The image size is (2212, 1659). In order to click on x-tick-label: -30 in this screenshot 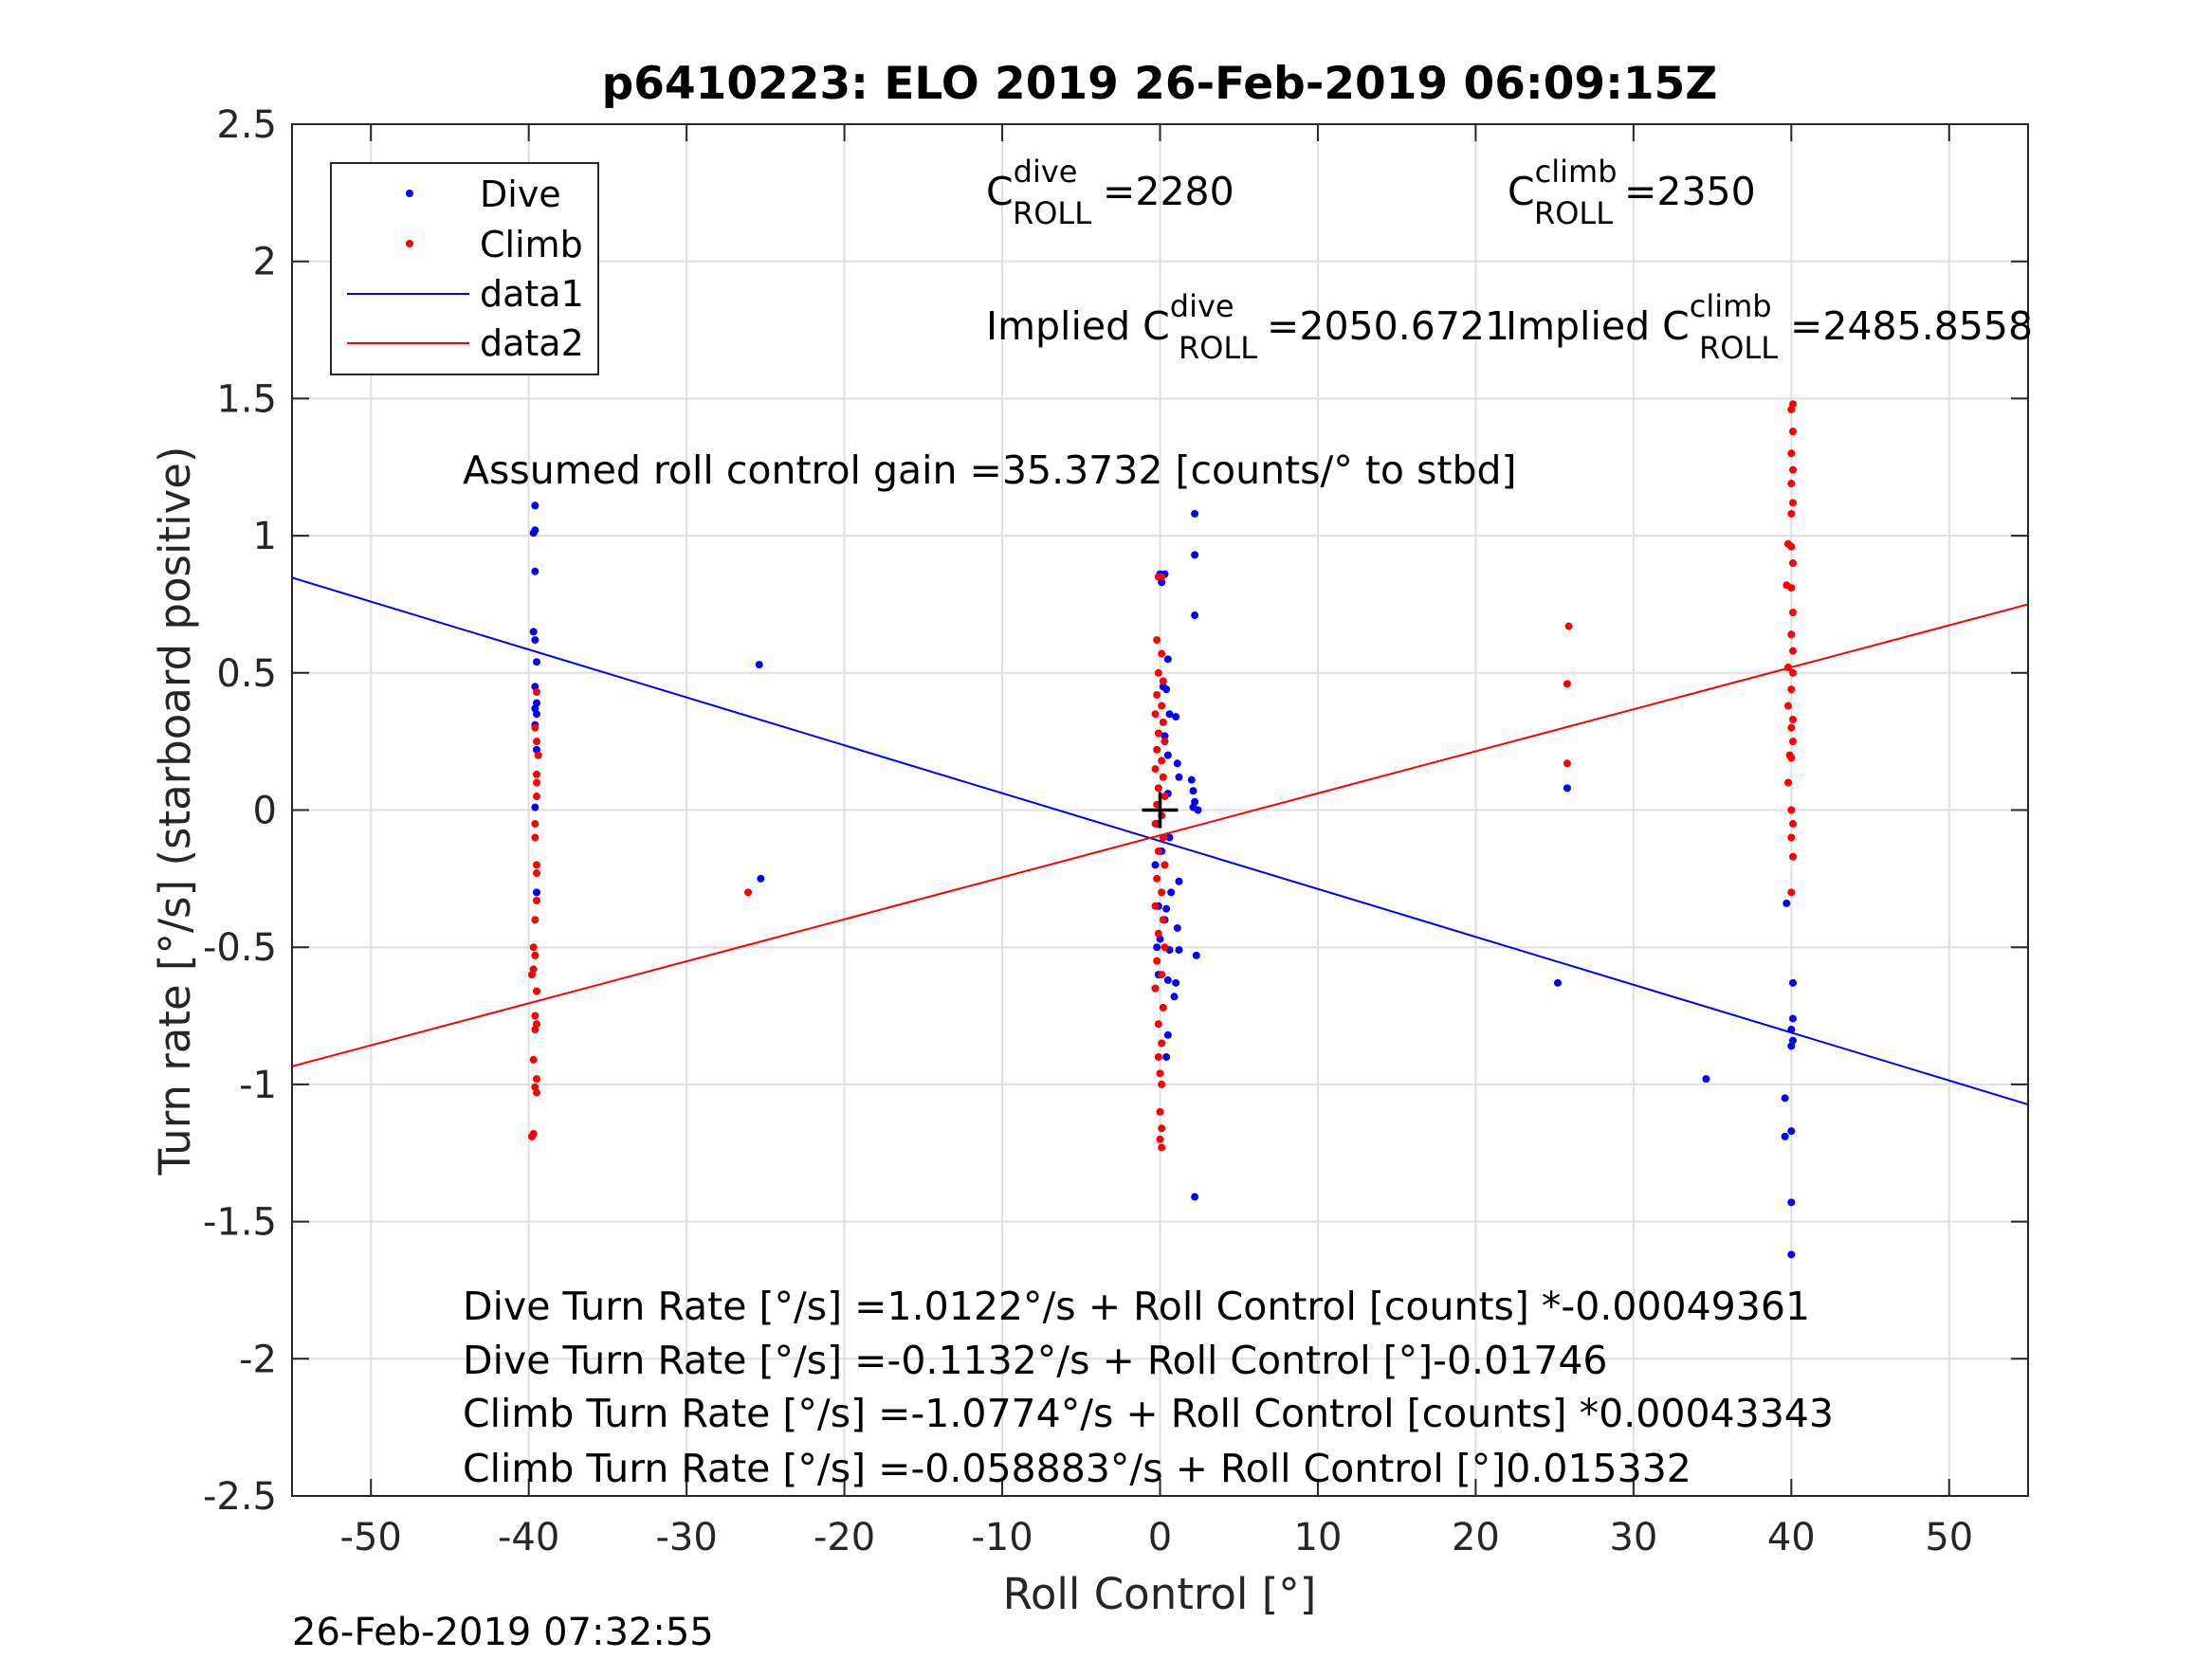, I will do `click(686, 1537)`.